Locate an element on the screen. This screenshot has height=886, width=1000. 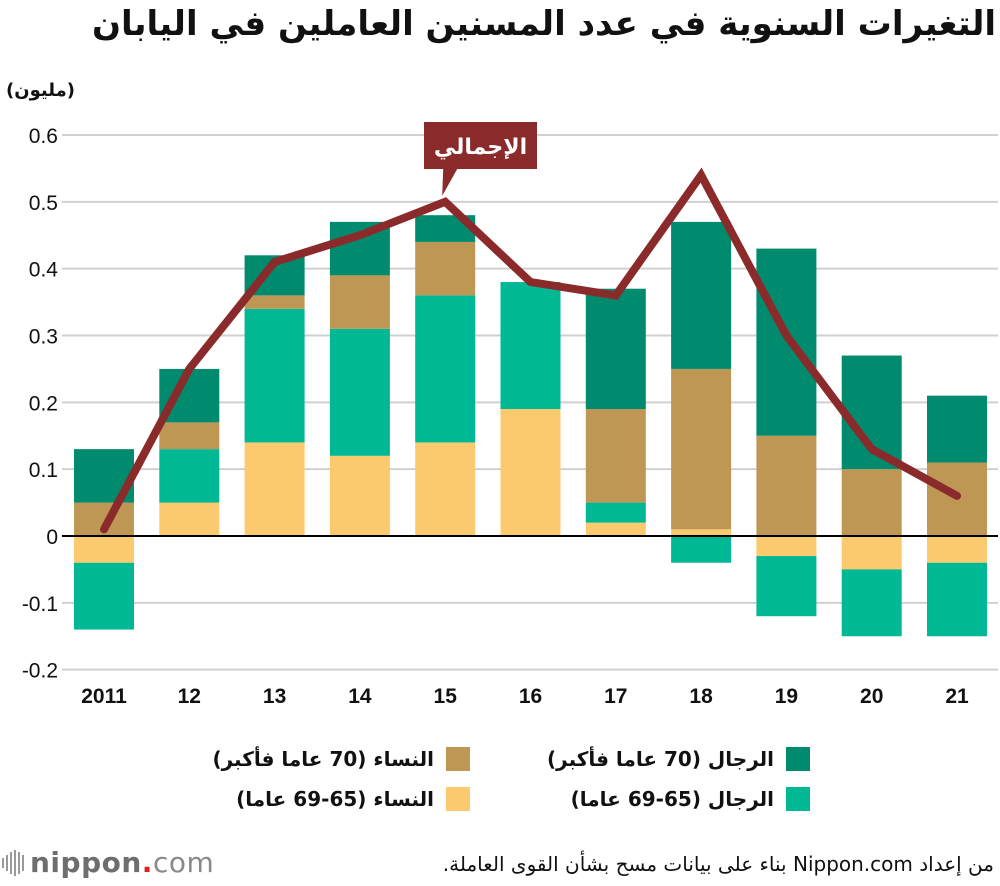
total-annotation: الإجمالي is located at coordinates (480, 159).